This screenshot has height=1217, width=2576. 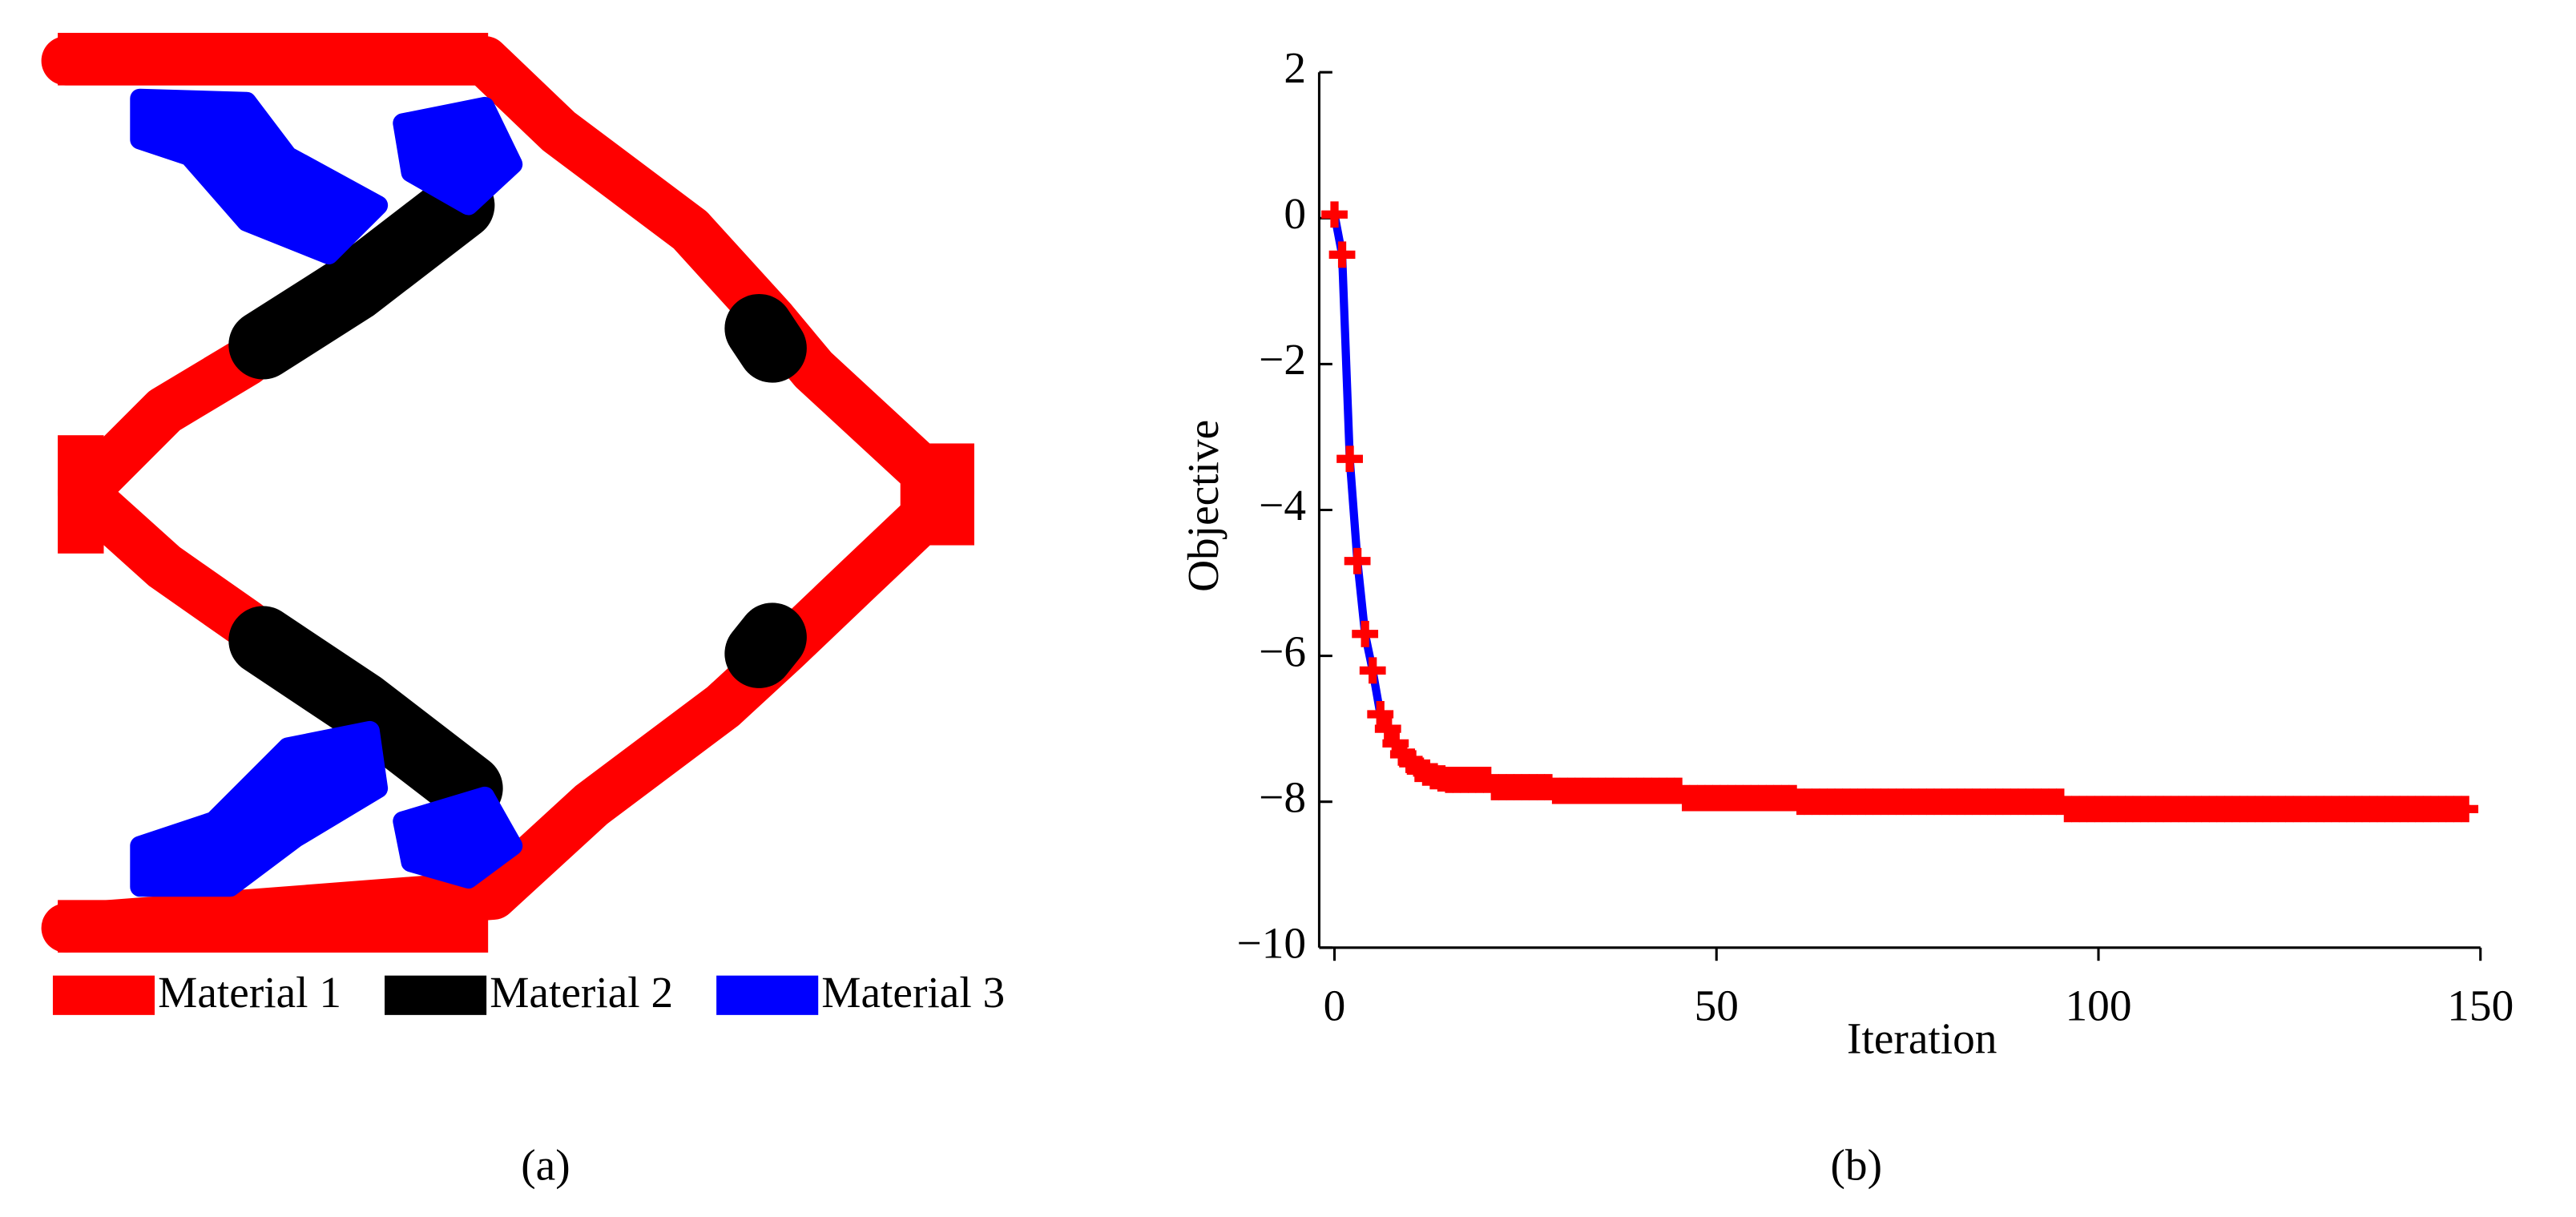 I want to click on material-3-region, so click(x=326, y=492).